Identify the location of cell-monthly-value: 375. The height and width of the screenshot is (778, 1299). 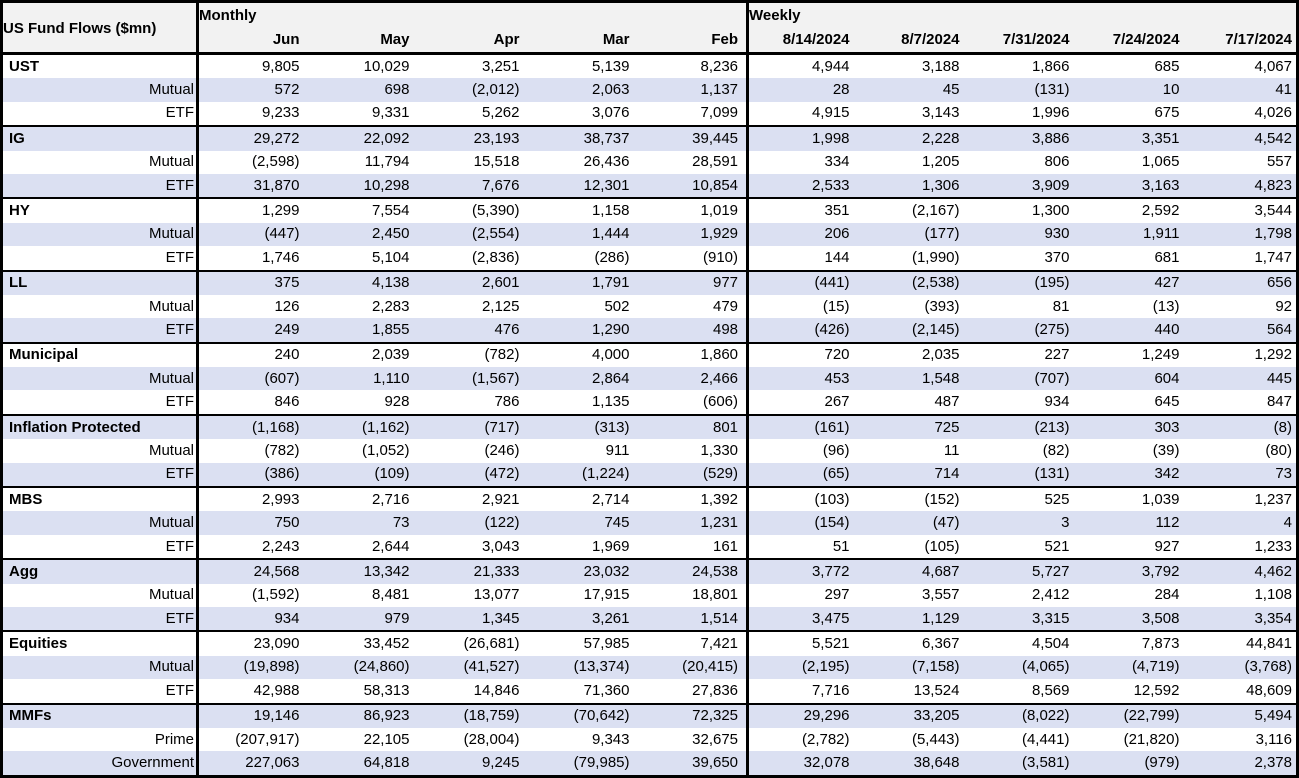
(252, 282).